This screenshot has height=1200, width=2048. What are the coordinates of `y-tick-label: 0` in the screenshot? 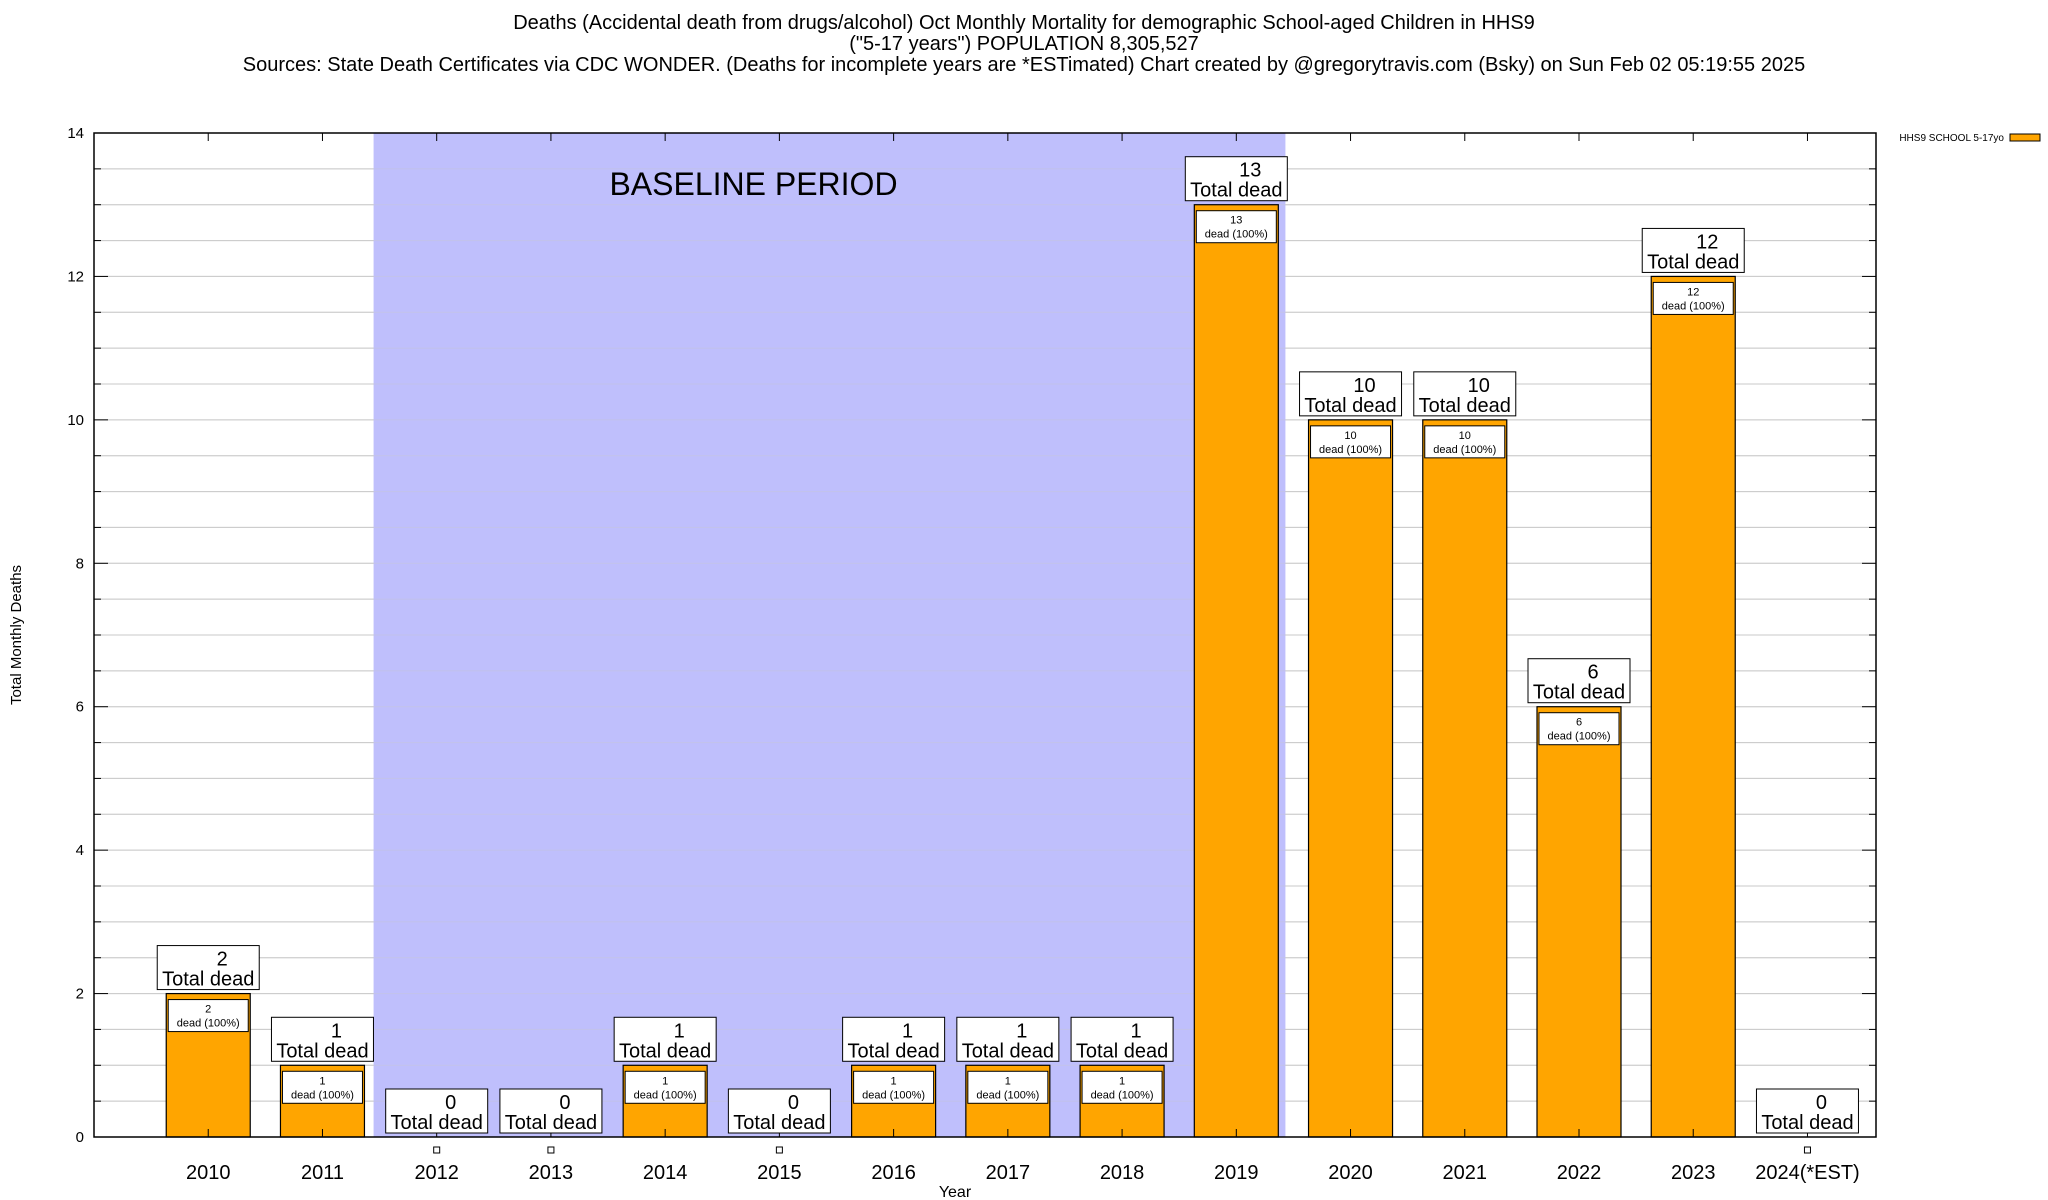 It's located at (80, 1137).